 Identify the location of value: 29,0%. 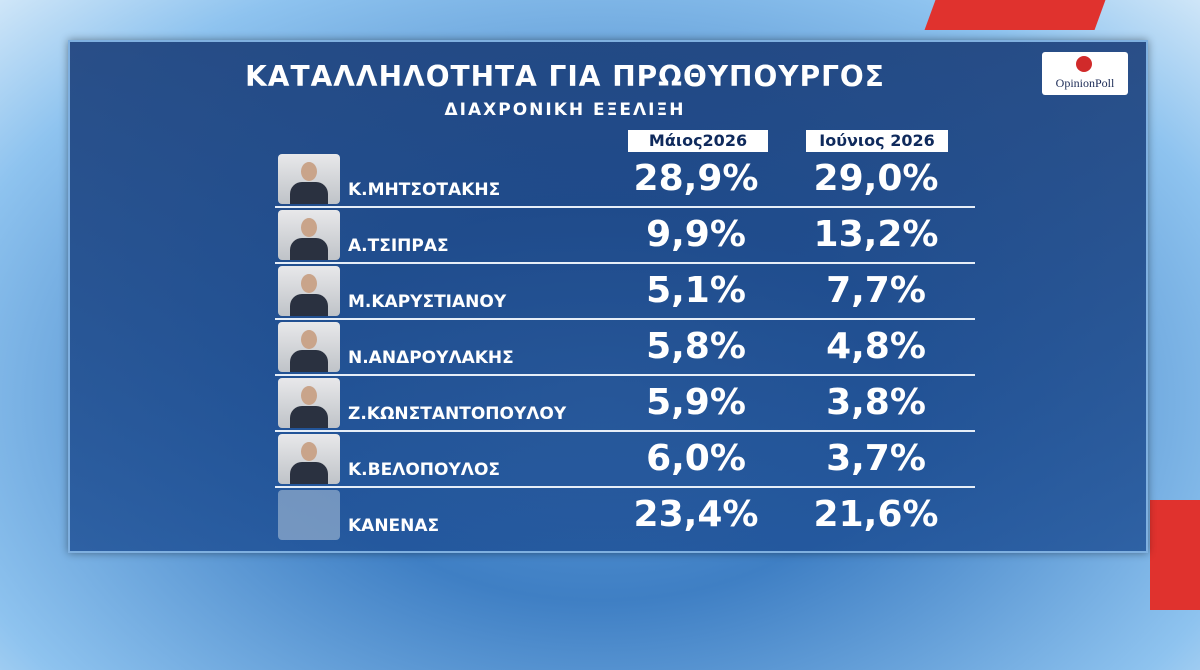
(876, 178).